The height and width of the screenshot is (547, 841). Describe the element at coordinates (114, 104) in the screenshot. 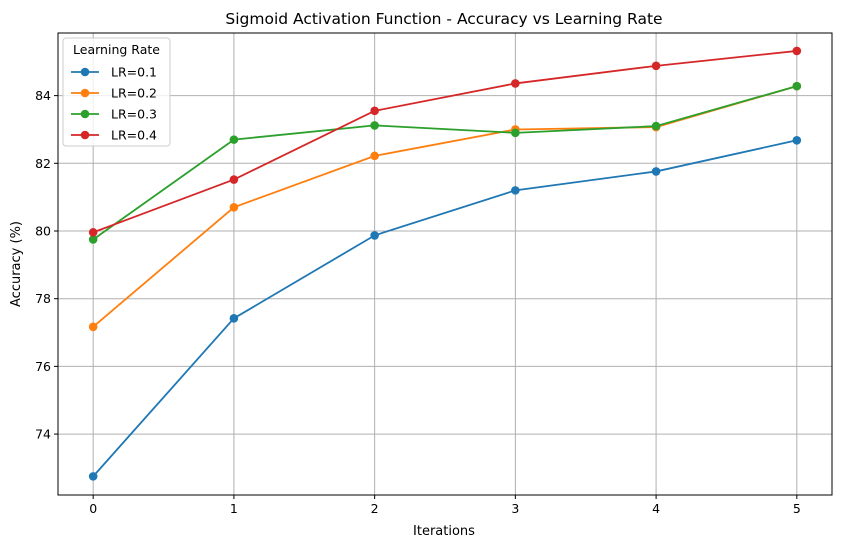

I see `legend-items: LR=0.1 LR=0.2 LR=0.3 LR=0.4` at that location.